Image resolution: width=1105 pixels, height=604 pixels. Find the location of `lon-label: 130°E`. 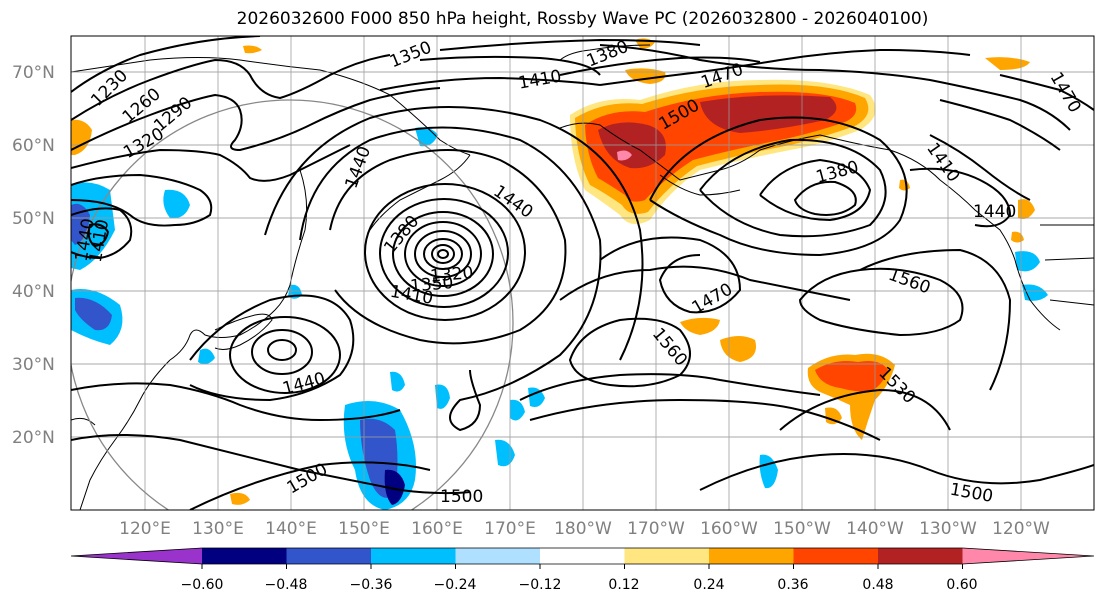

lon-label: 130°E is located at coordinates (218, 529).